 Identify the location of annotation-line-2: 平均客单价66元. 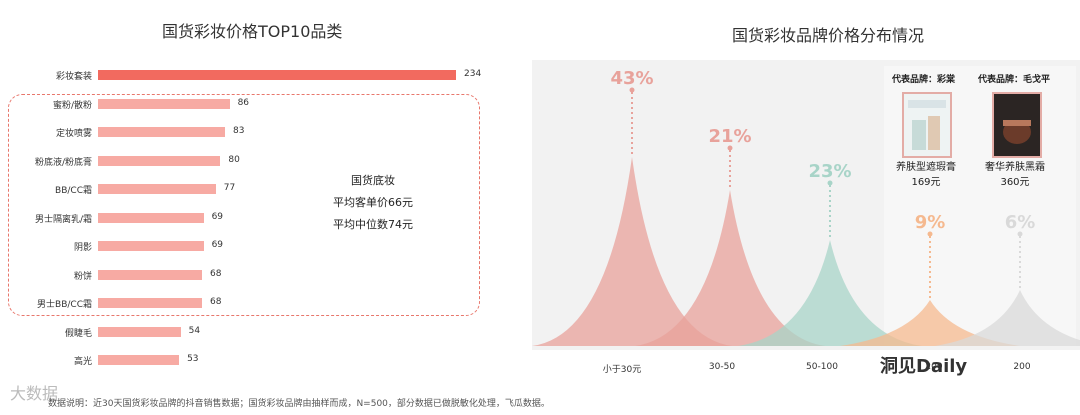
(373, 202).